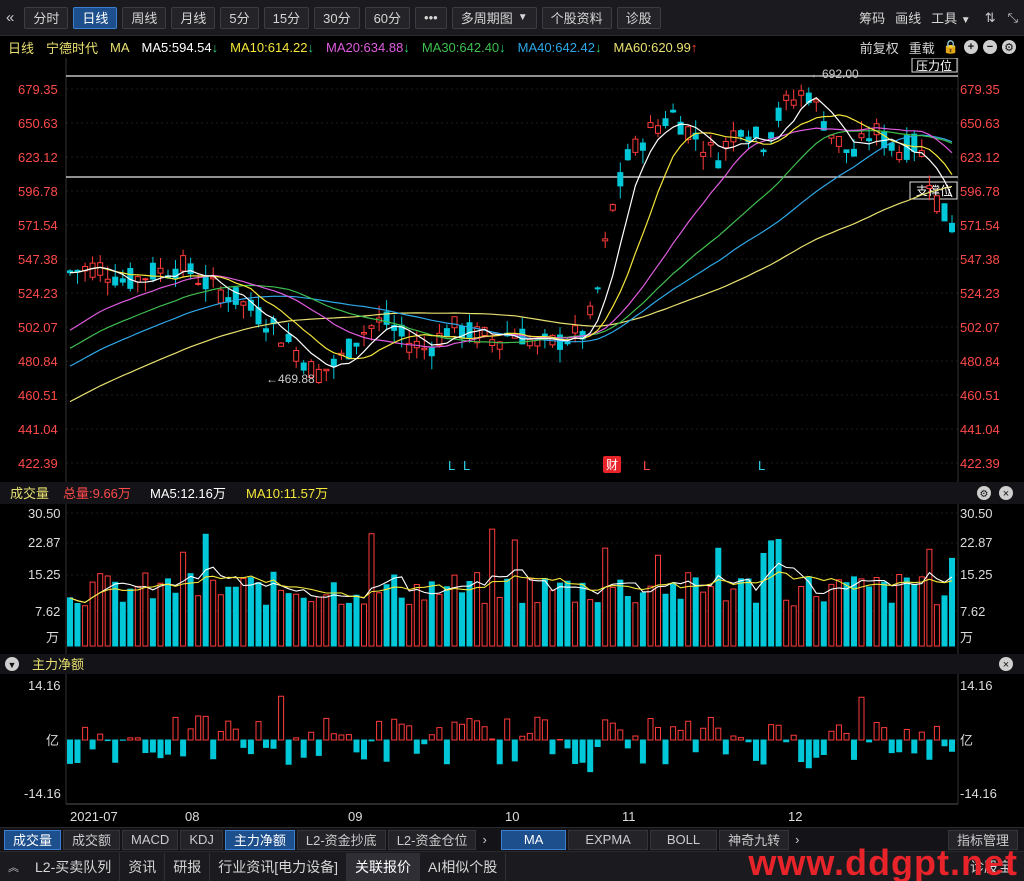 The image size is (1024, 881). What do you see at coordinates (38, 225) in the screenshot?
I see `price-tick-left: 571.54` at bounding box center [38, 225].